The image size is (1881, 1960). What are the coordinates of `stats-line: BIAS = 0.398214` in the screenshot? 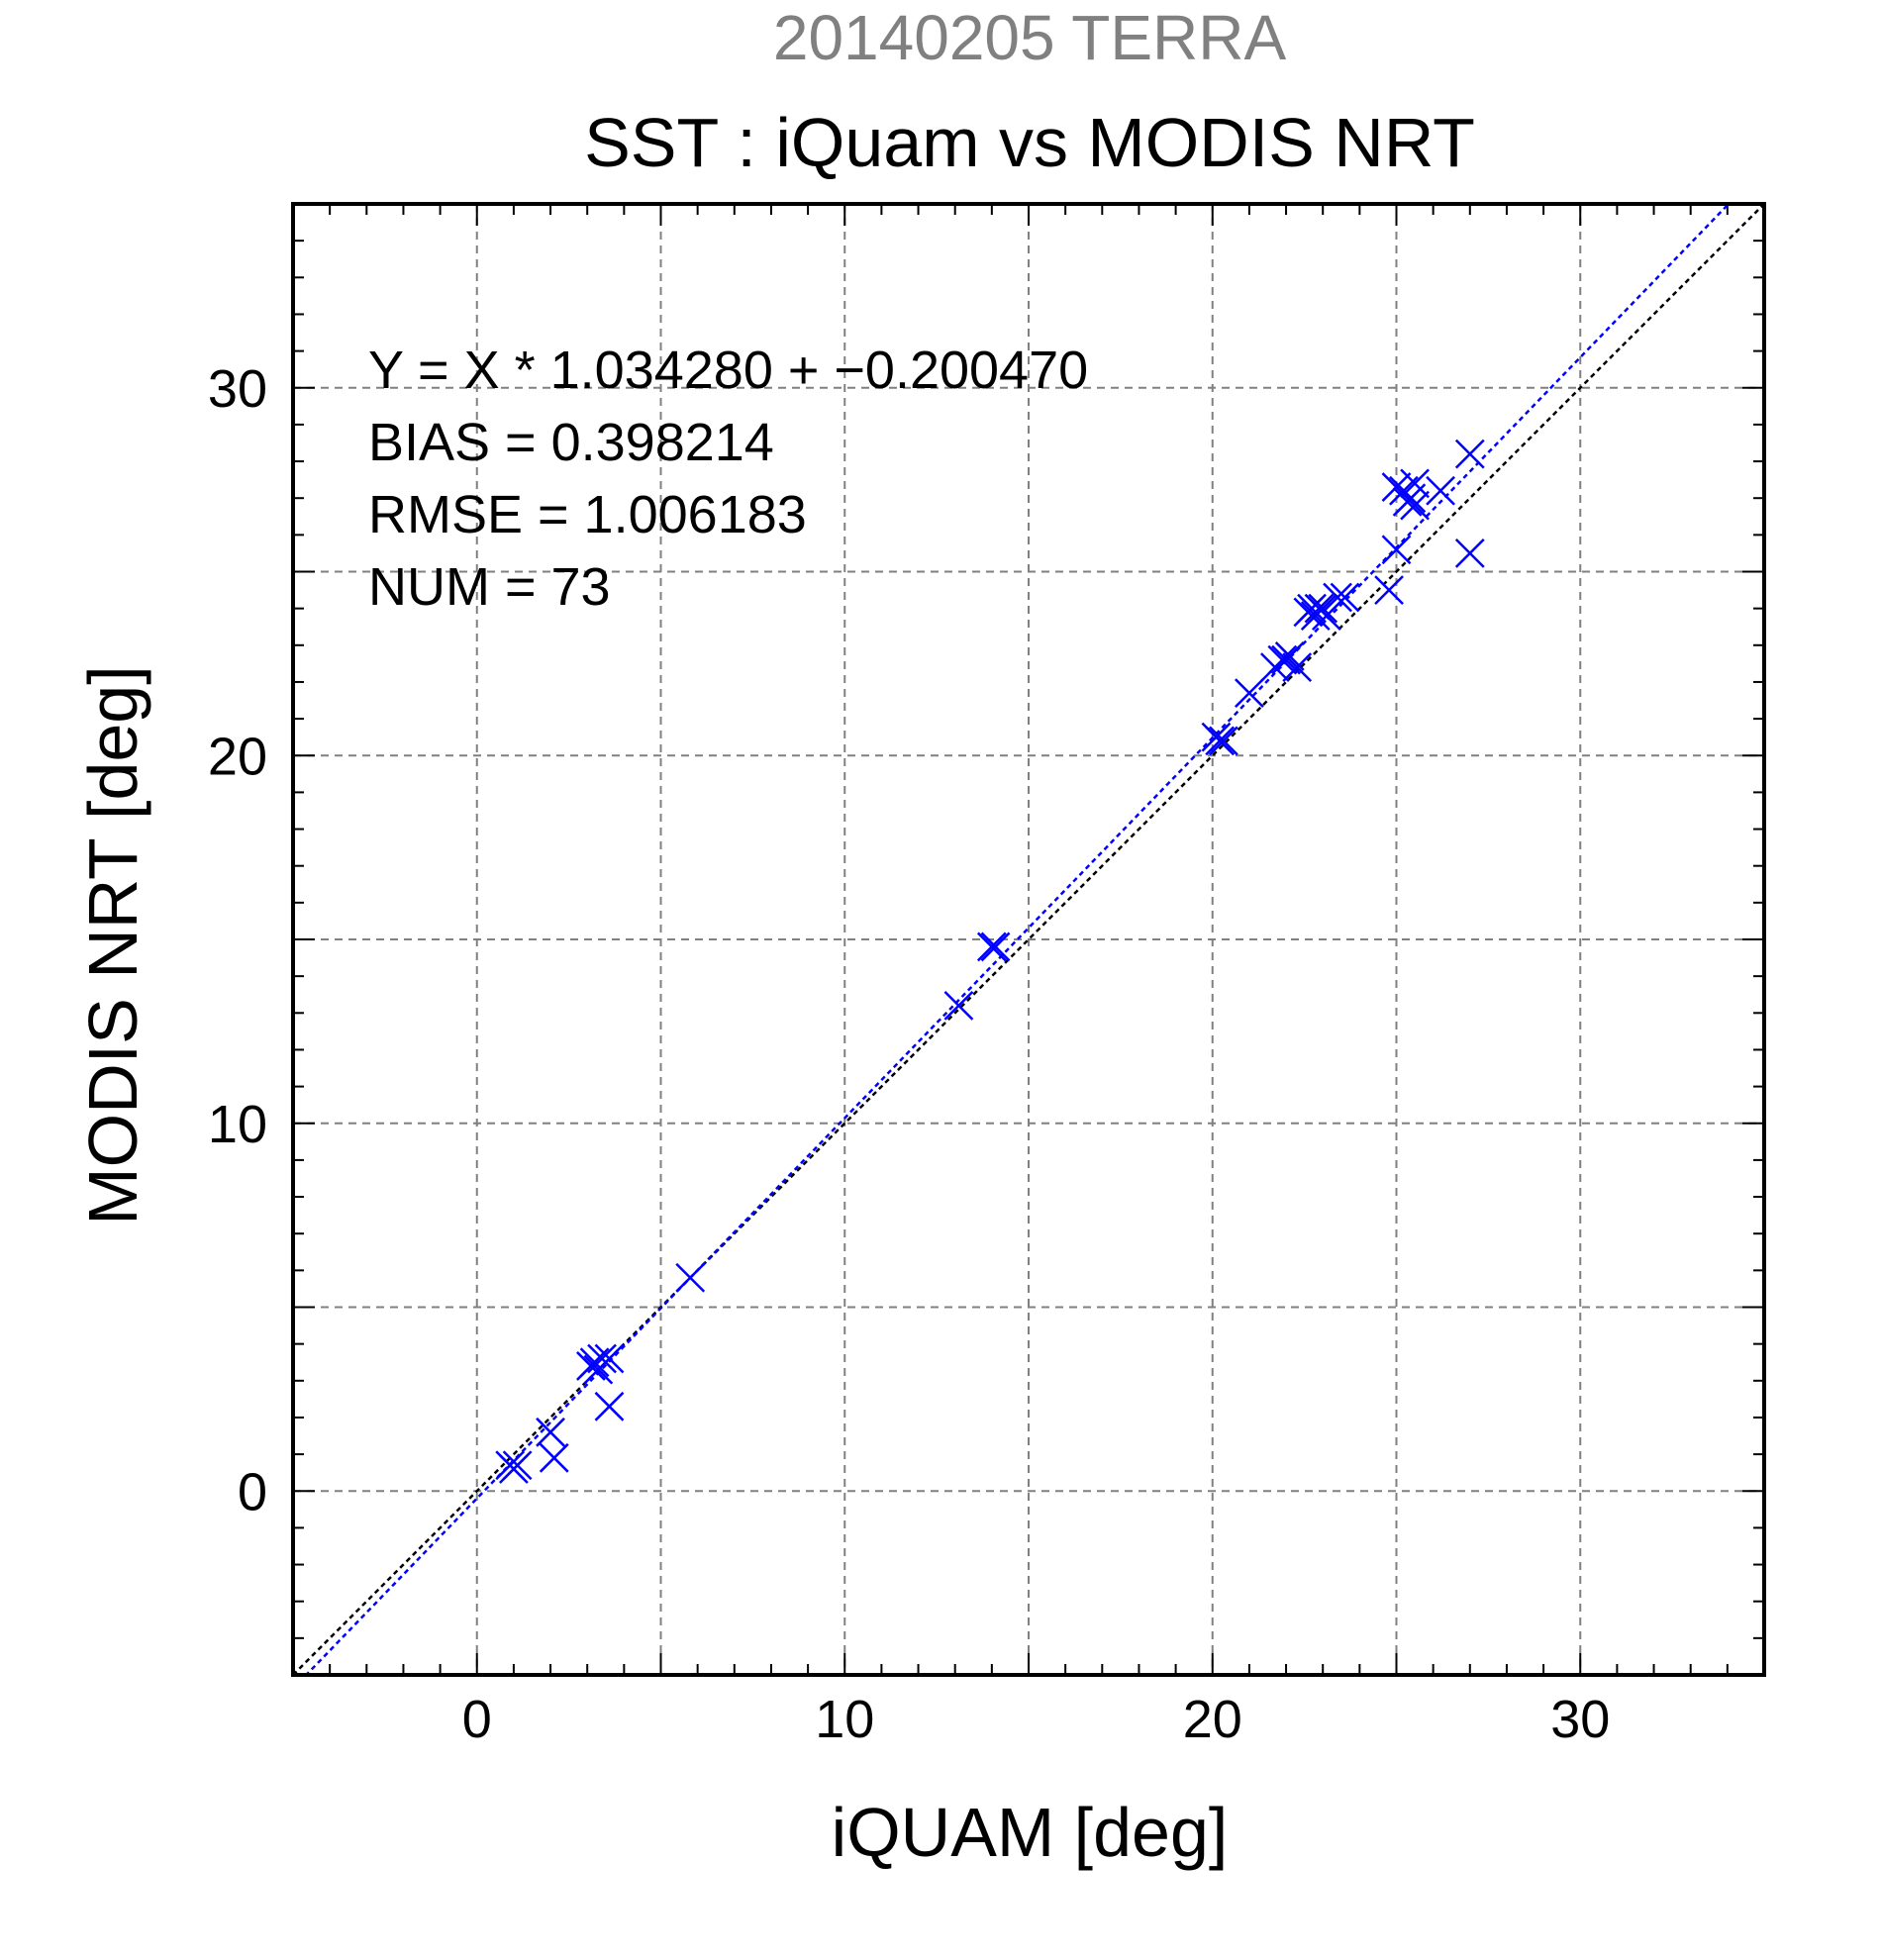 It's located at (571, 442).